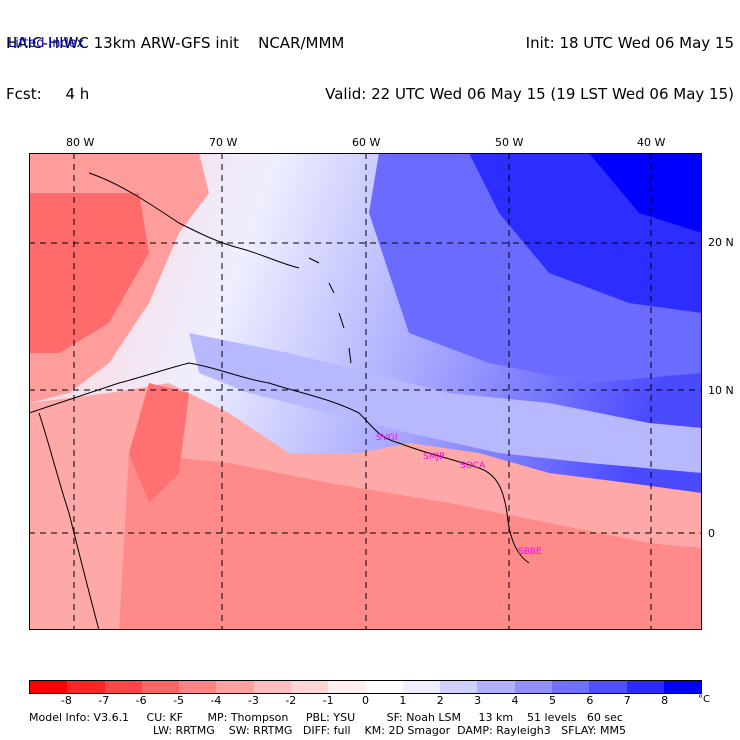 This screenshot has width=740, height=740. I want to click on colorbar-tick-label: -8, so click(66, 700).